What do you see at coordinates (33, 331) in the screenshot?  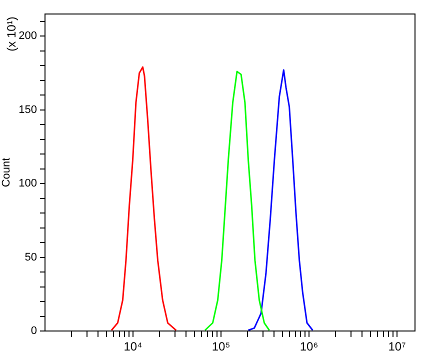 I see `y-tick-label: 0` at bounding box center [33, 331].